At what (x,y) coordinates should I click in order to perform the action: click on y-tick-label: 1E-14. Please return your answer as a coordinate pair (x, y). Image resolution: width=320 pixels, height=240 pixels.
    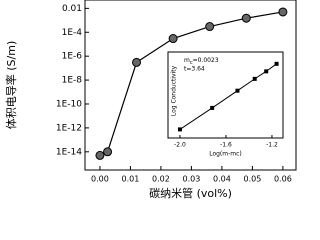
    Looking at the image, I should click on (69, 152).